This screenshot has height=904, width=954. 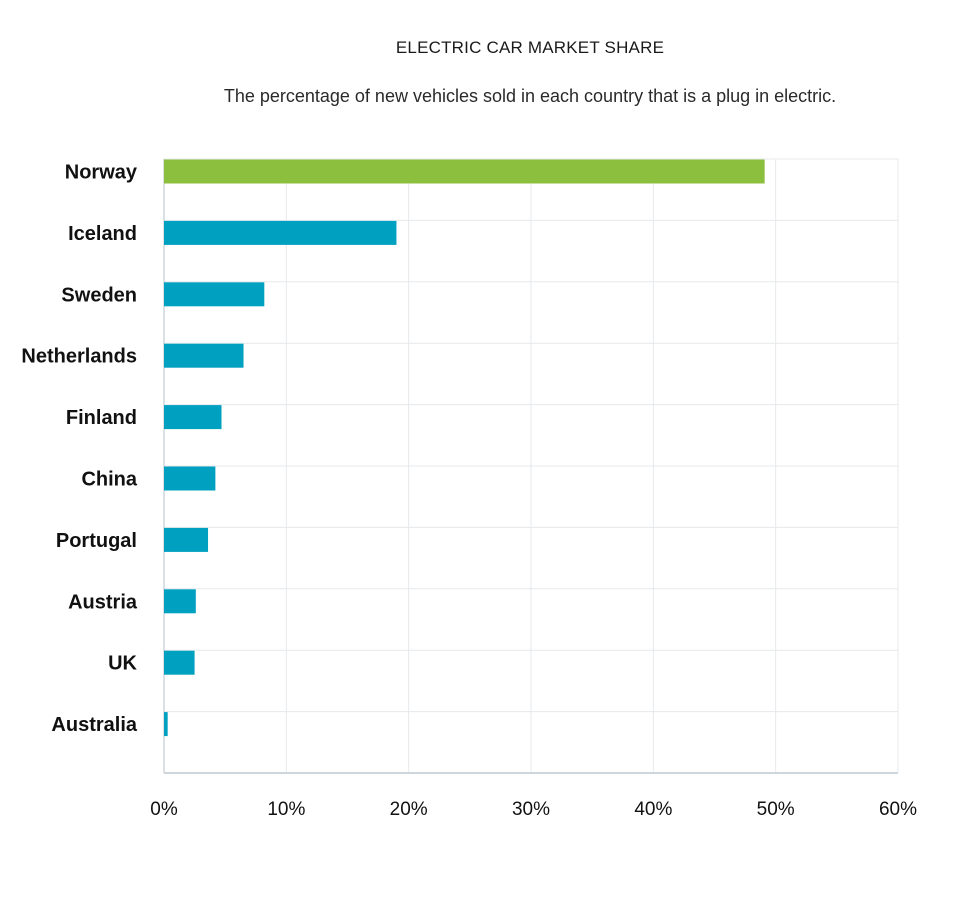 What do you see at coordinates (530, 47) in the screenshot?
I see `chart-title: ELECTRIC CAR MARKET SHARE` at bounding box center [530, 47].